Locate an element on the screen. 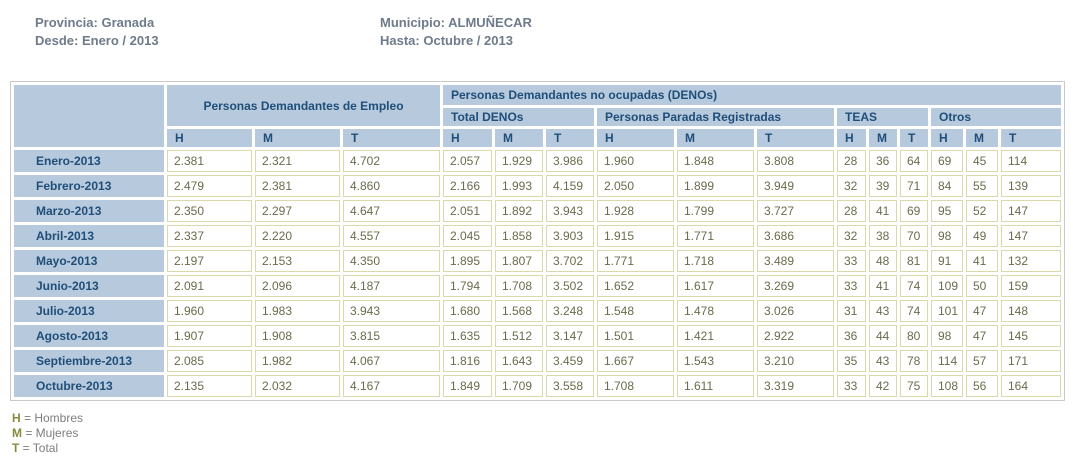  legend-desc: = Mujeres is located at coordinates (52, 433).